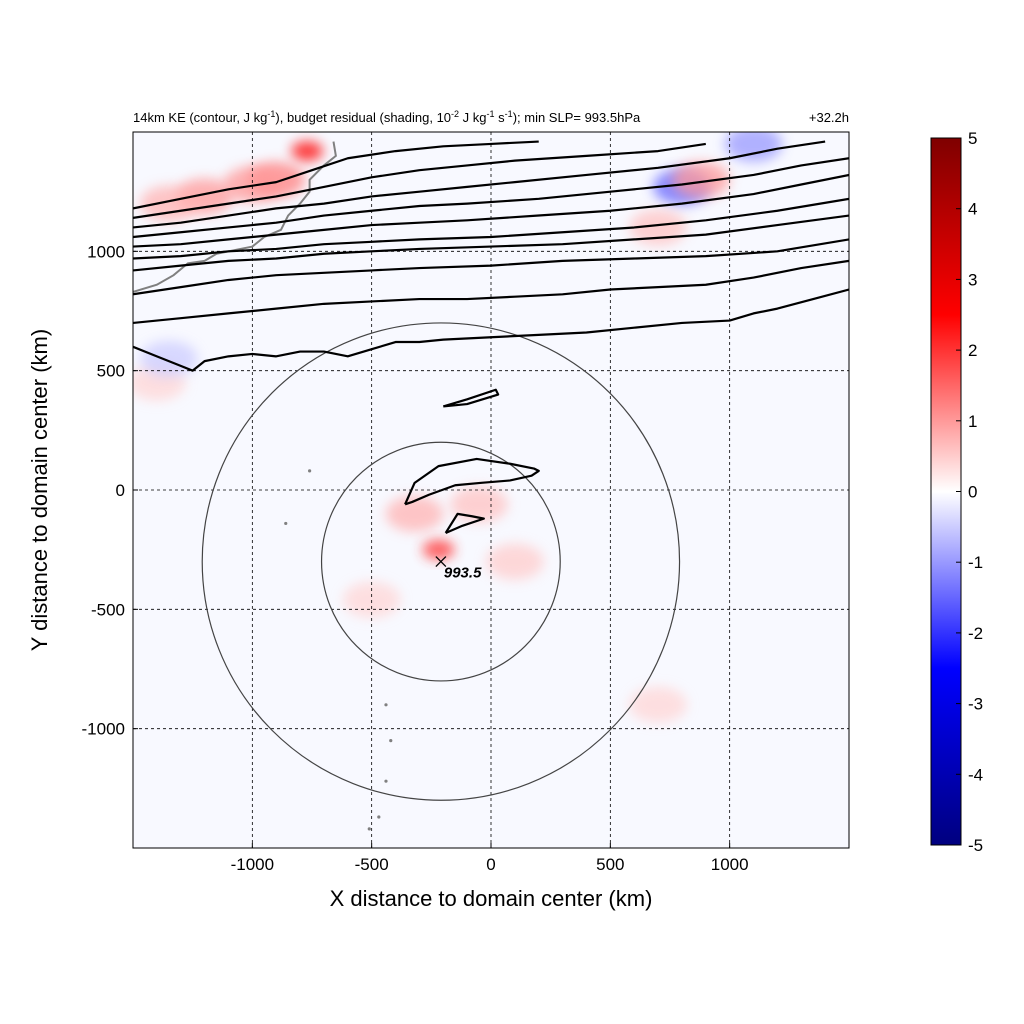  What do you see at coordinates (972, 209) in the screenshot?
I see `colorbar-tick-label: 4` at bounding box center [972, 209].